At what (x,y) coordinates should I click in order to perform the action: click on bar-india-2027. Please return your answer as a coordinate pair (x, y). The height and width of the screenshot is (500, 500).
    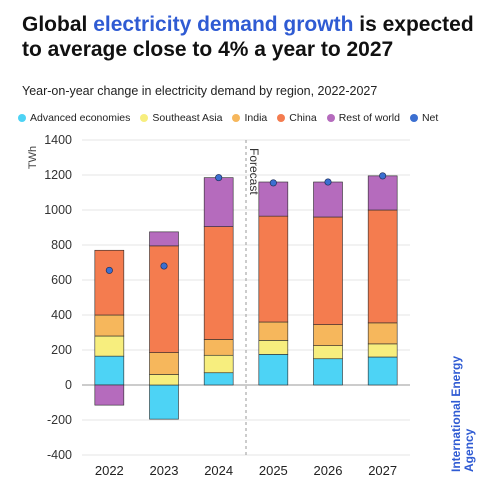
    Looking at the image, I should click on (382, 333).